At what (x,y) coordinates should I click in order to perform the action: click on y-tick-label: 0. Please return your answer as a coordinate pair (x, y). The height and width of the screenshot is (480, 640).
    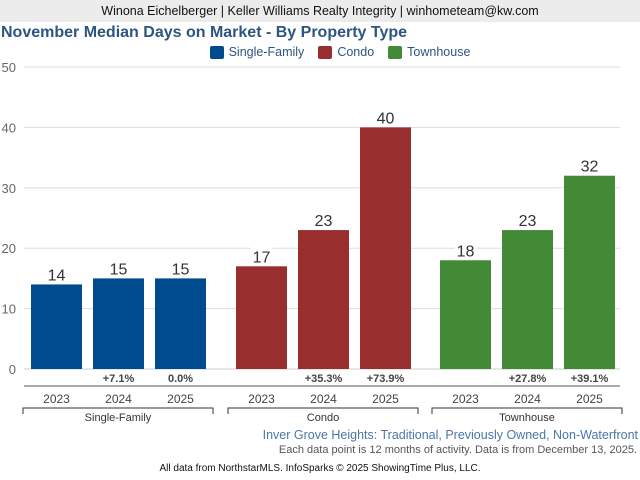
    Looking at the image, I should click on (12, 369).